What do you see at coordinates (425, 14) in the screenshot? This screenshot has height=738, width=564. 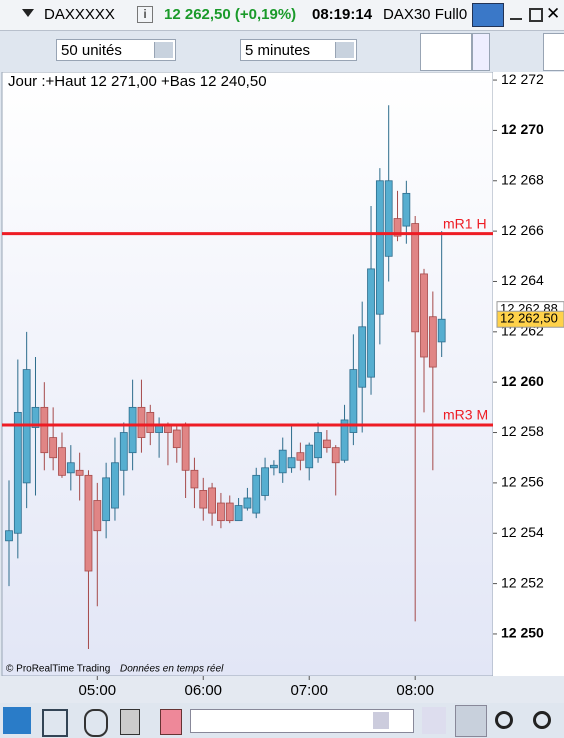 I see `instrument-name: DAX30 Full0` at bounding box center [425, 14].